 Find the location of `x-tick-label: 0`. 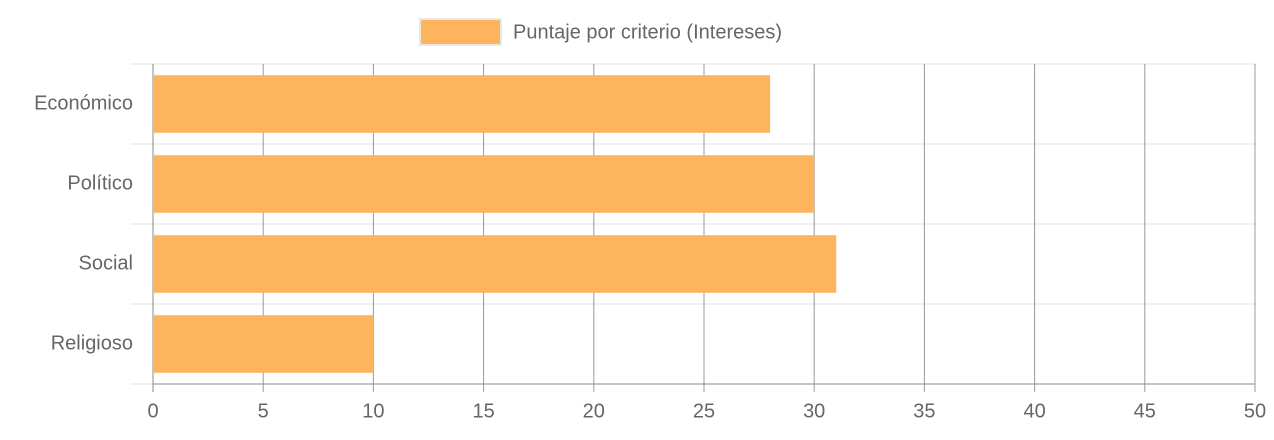

x-tick-label: 0 is located at coordinates (152, 411).